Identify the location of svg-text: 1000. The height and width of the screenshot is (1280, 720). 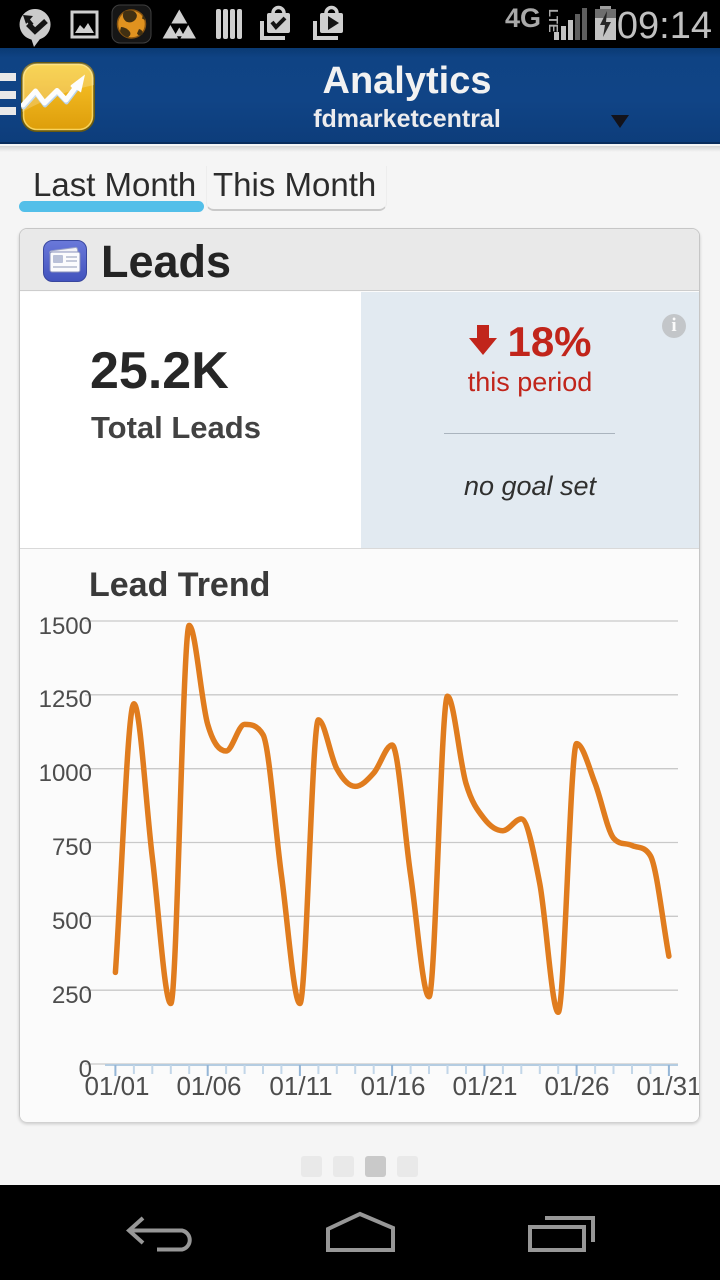
(65, 773).